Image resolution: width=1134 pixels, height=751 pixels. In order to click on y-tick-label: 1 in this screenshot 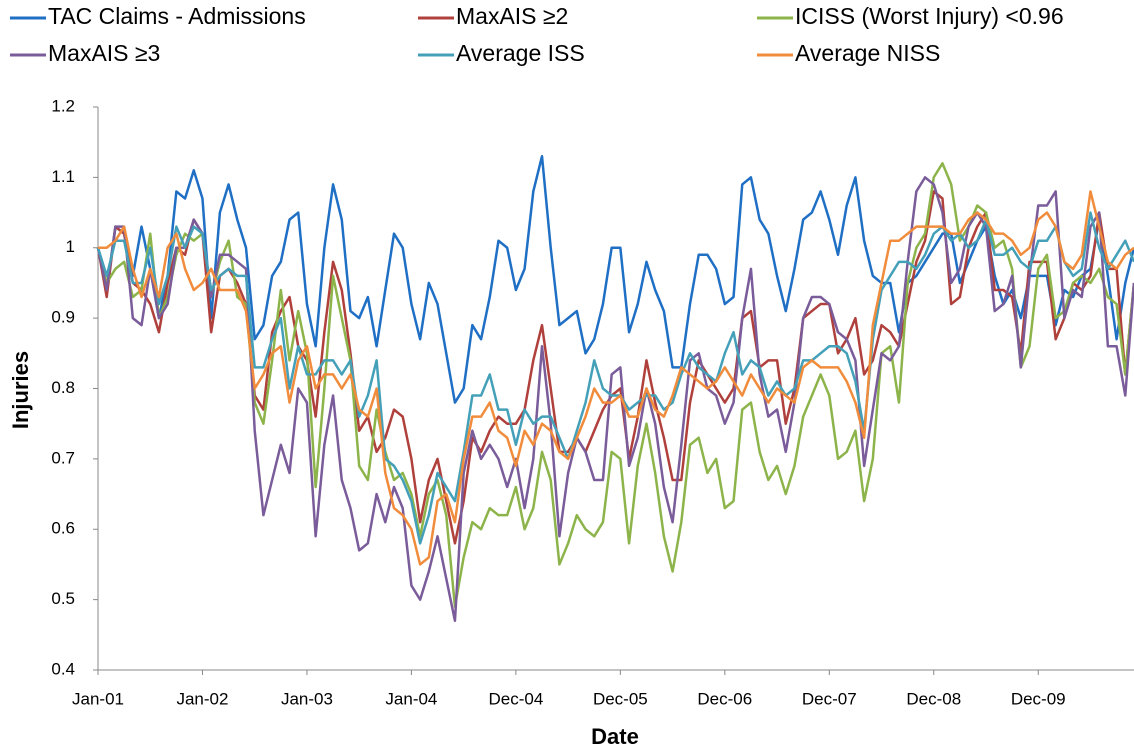, I will do `click(70, 246)`.